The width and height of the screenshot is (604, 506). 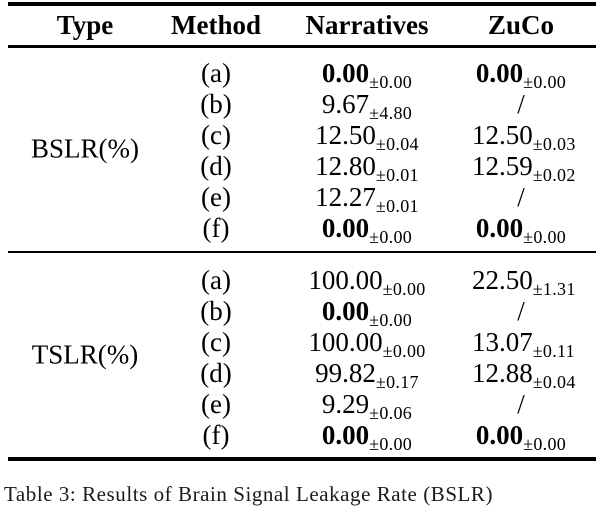 I want to click on col-header-narratives: Narratives, so click(x=367, y=25).